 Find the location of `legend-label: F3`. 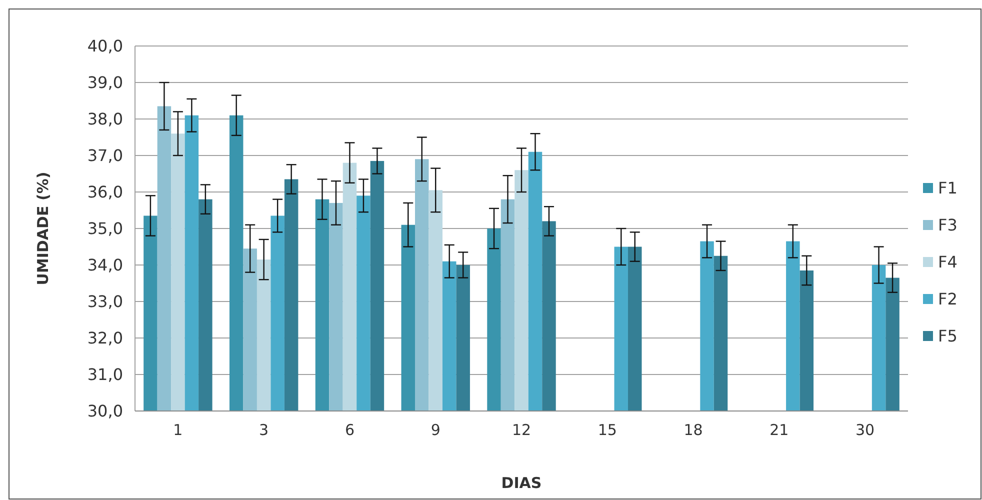

legend-label: F3 is located at coordinates (948, 225).